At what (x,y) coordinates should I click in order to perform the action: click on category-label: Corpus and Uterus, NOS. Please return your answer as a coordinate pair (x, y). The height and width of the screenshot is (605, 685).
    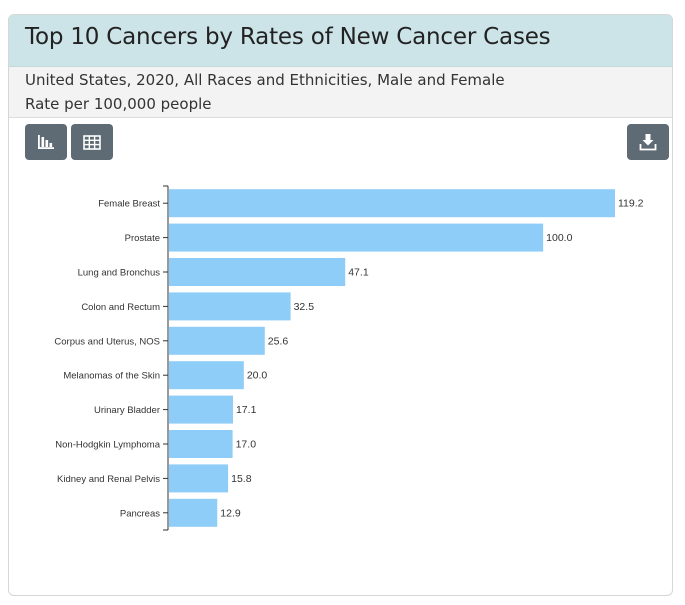
    Looking at the image, I should click on (107, 341).